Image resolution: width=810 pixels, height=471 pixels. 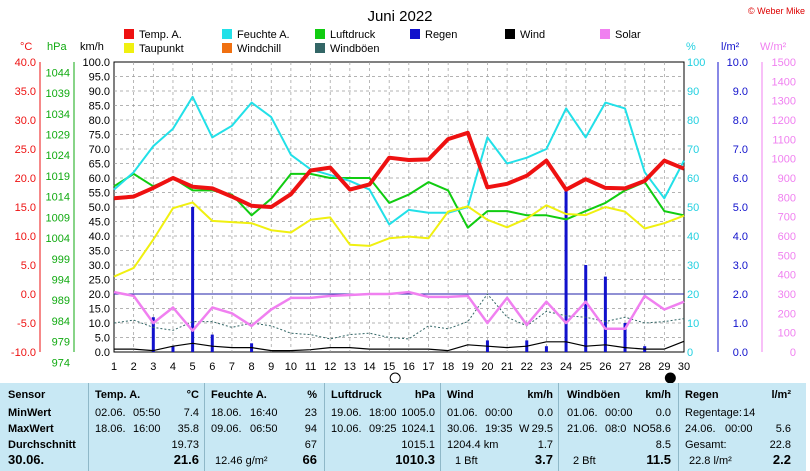 What do you see at coordinates (776, 11) in the screenshot?
I see `copyright-text: © Weber Mike` at bounding box center [776, 11].